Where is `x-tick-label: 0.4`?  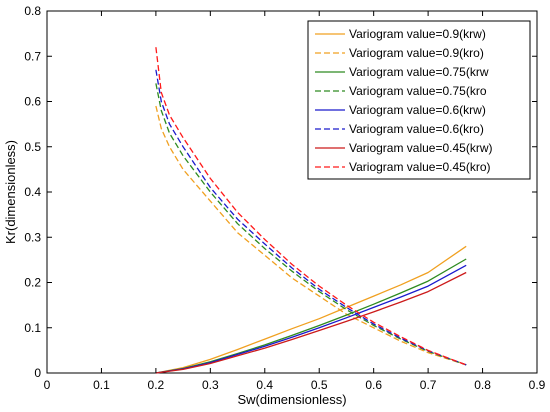
x-tick-label: 0.4 is located at coordinates (264, 385).